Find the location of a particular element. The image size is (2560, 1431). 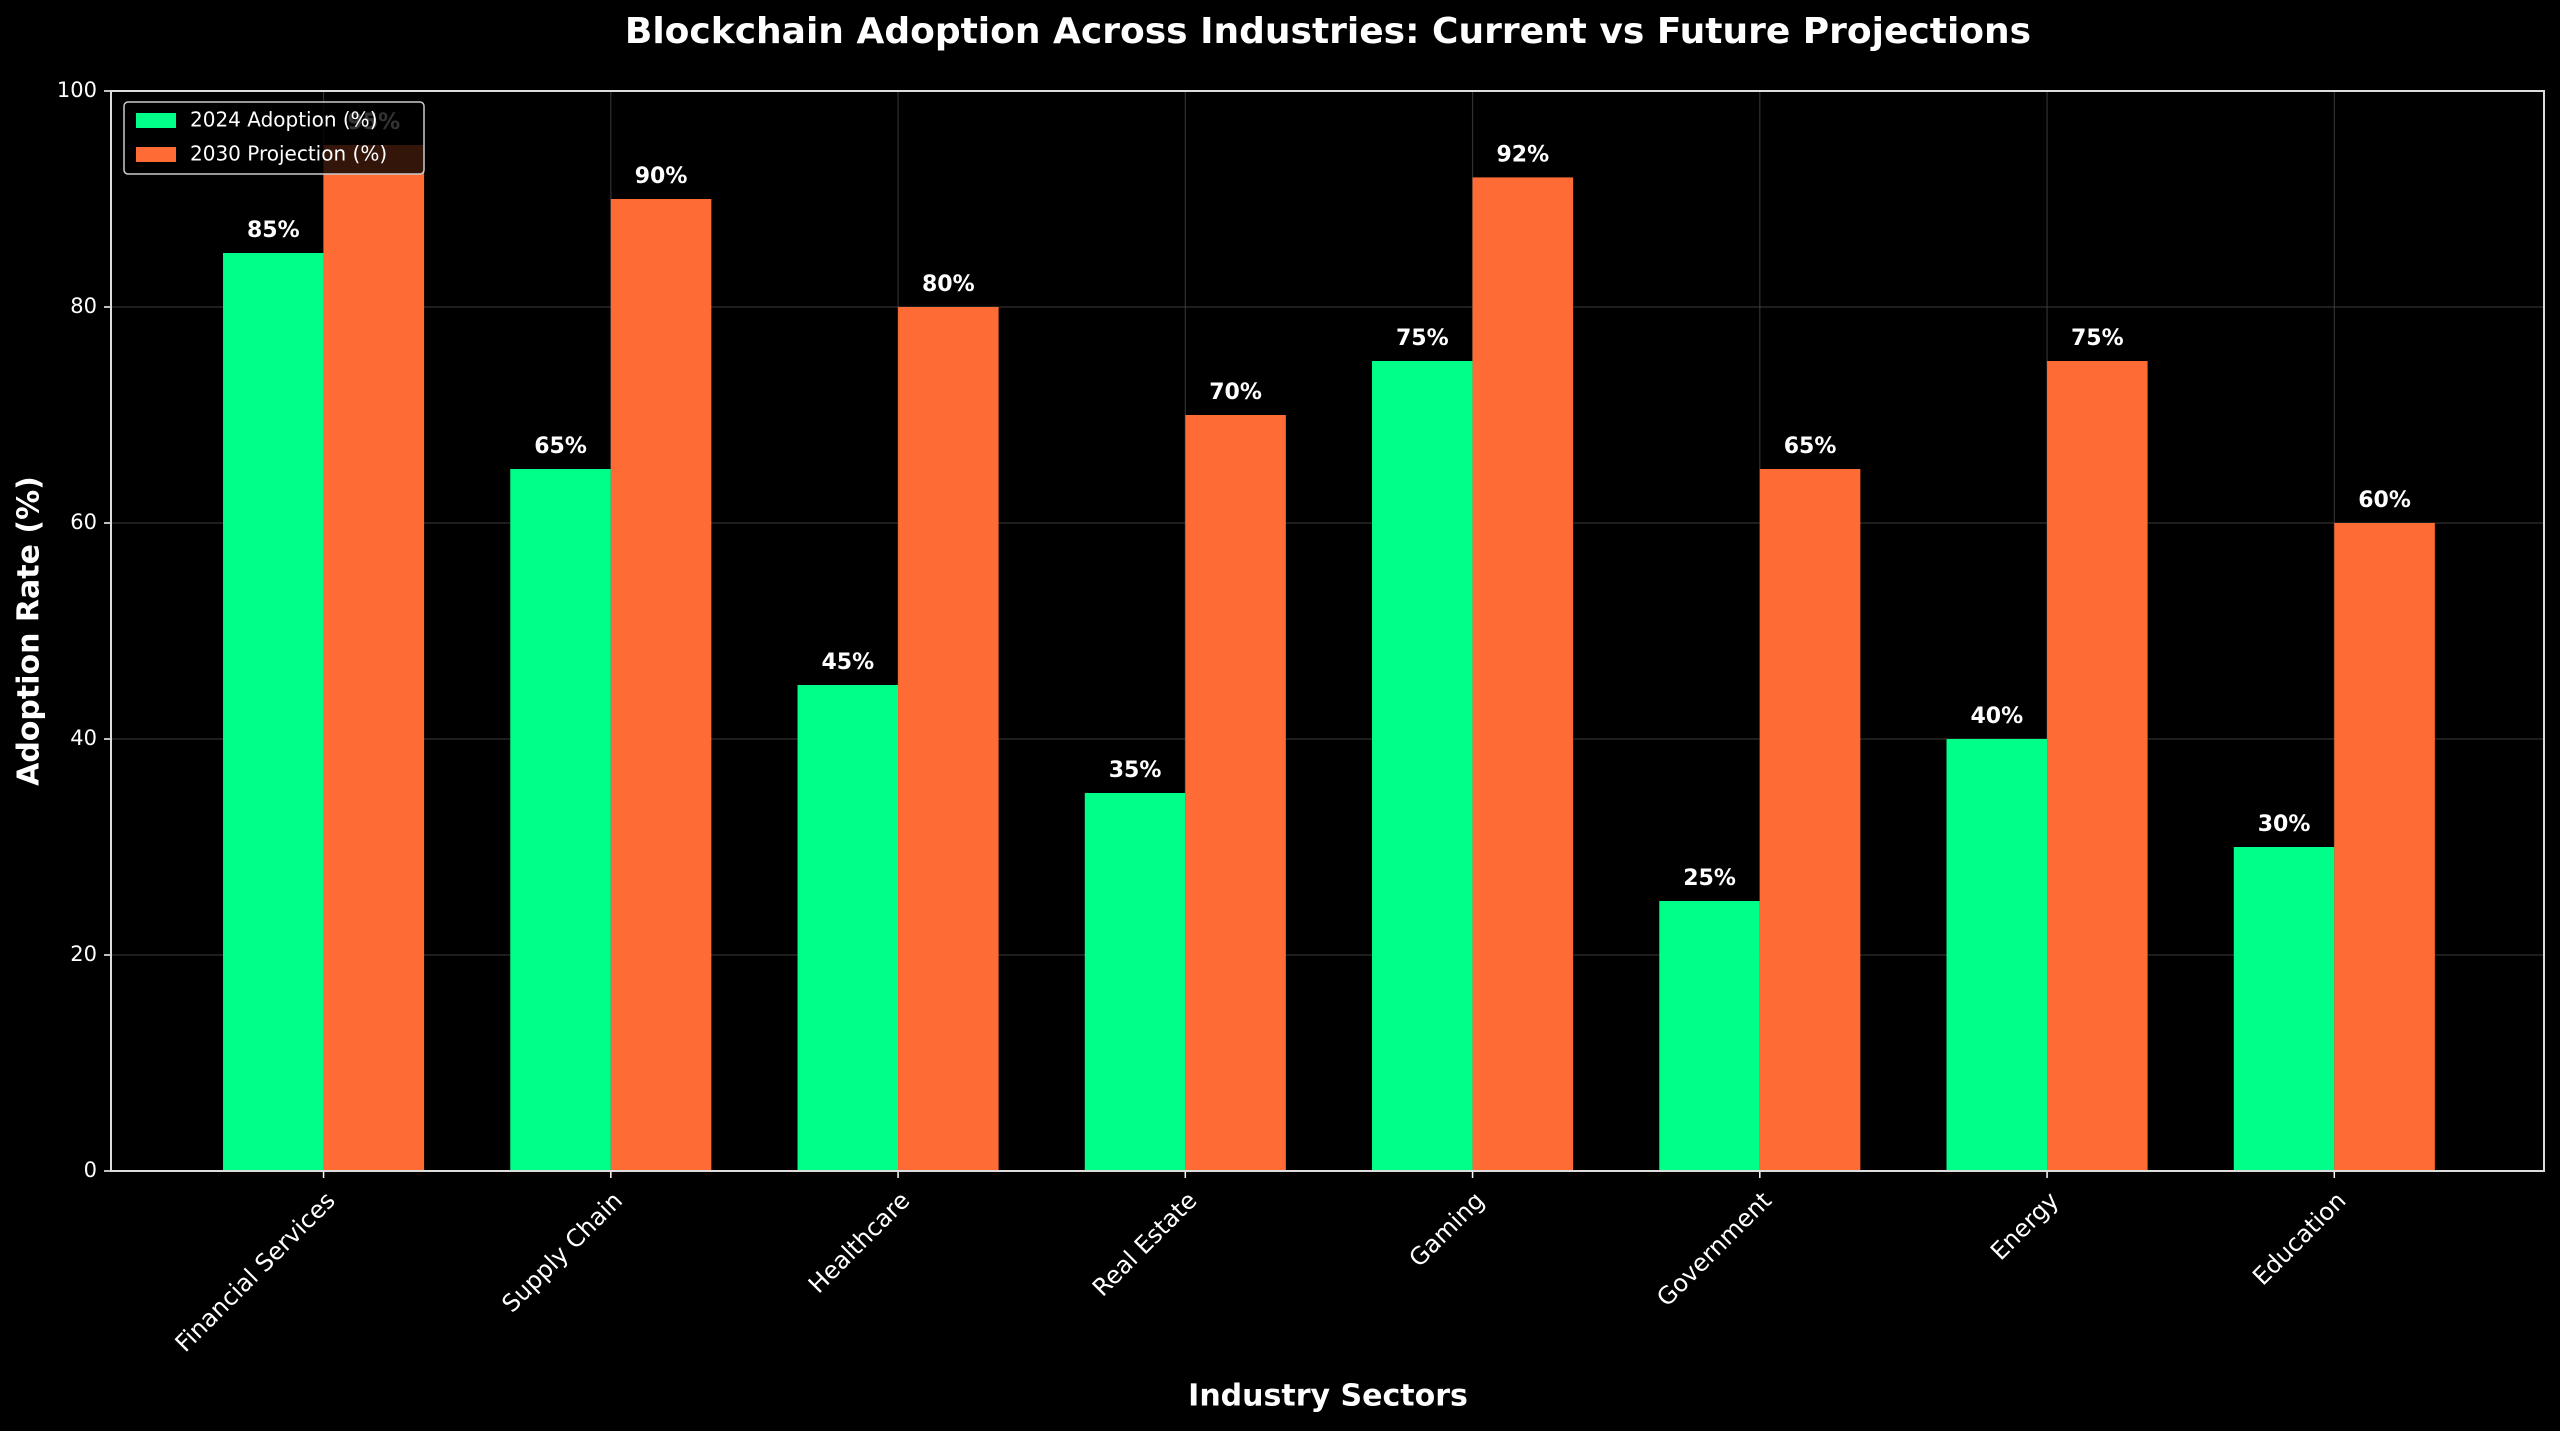

legend-label: 2024 Adoption (%) is located at coordinates (284, 120).